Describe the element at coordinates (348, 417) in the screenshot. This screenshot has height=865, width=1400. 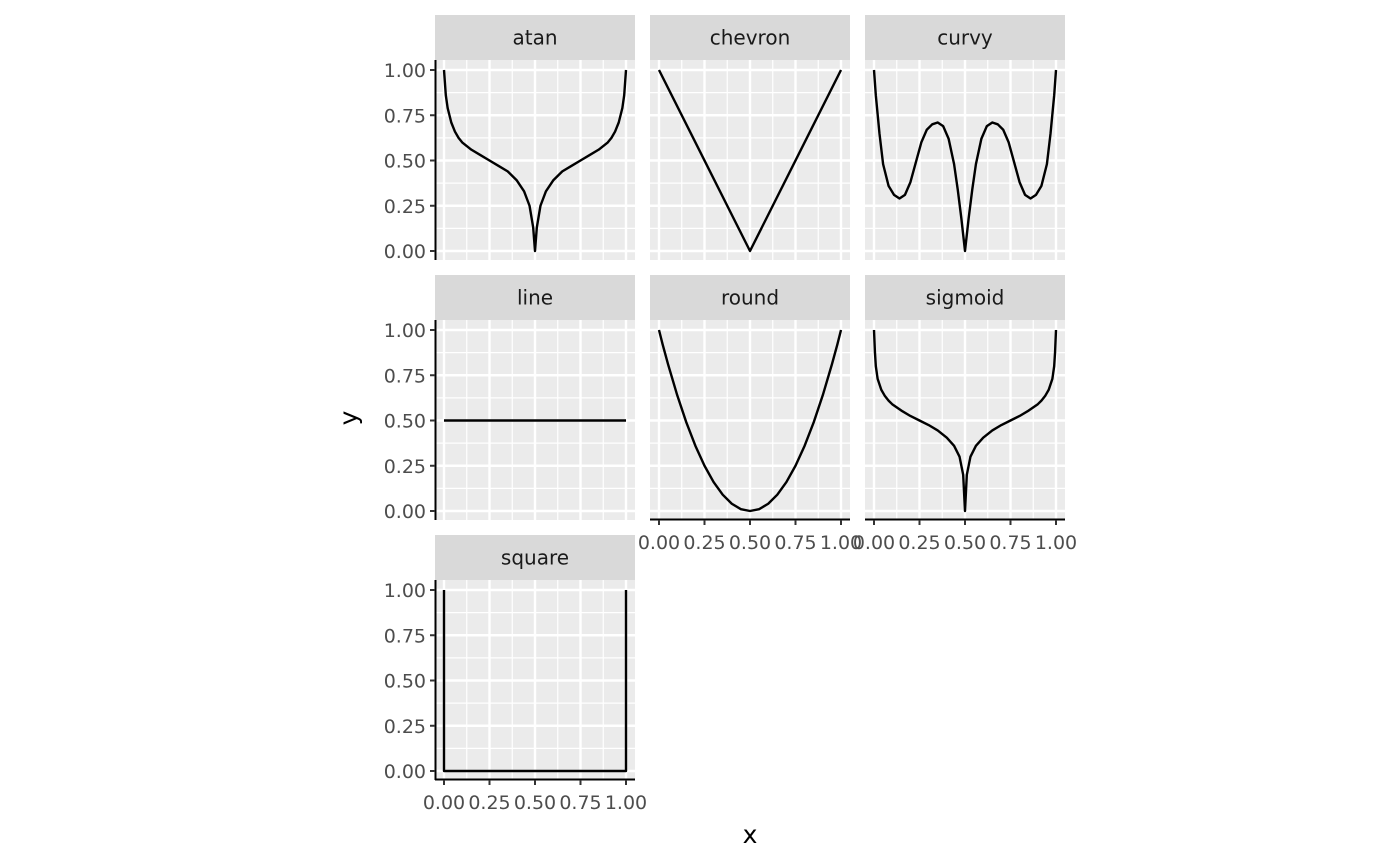
I see `y-axis-title: y` at that location.